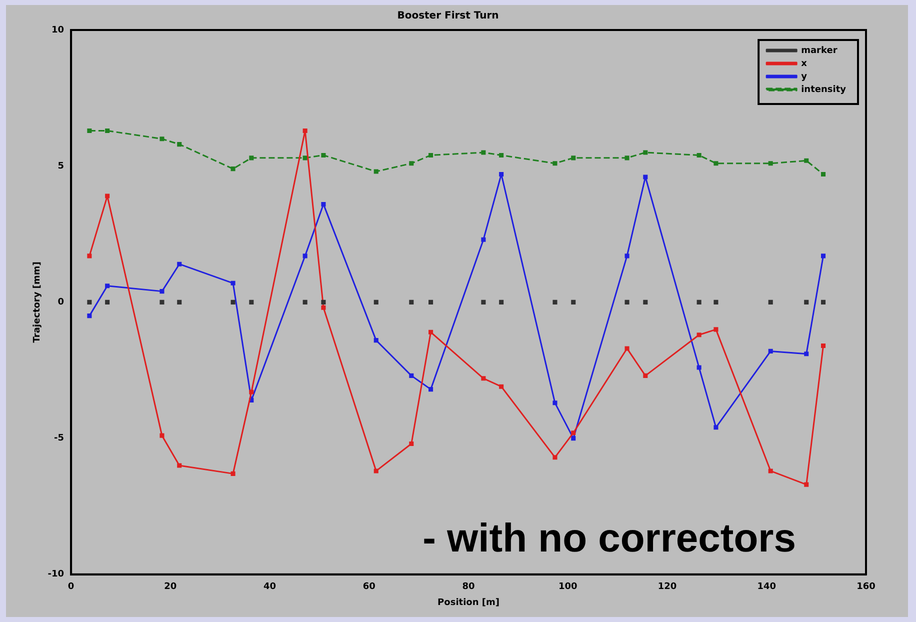  I want to click on legend-label: y, so click(804, 77).